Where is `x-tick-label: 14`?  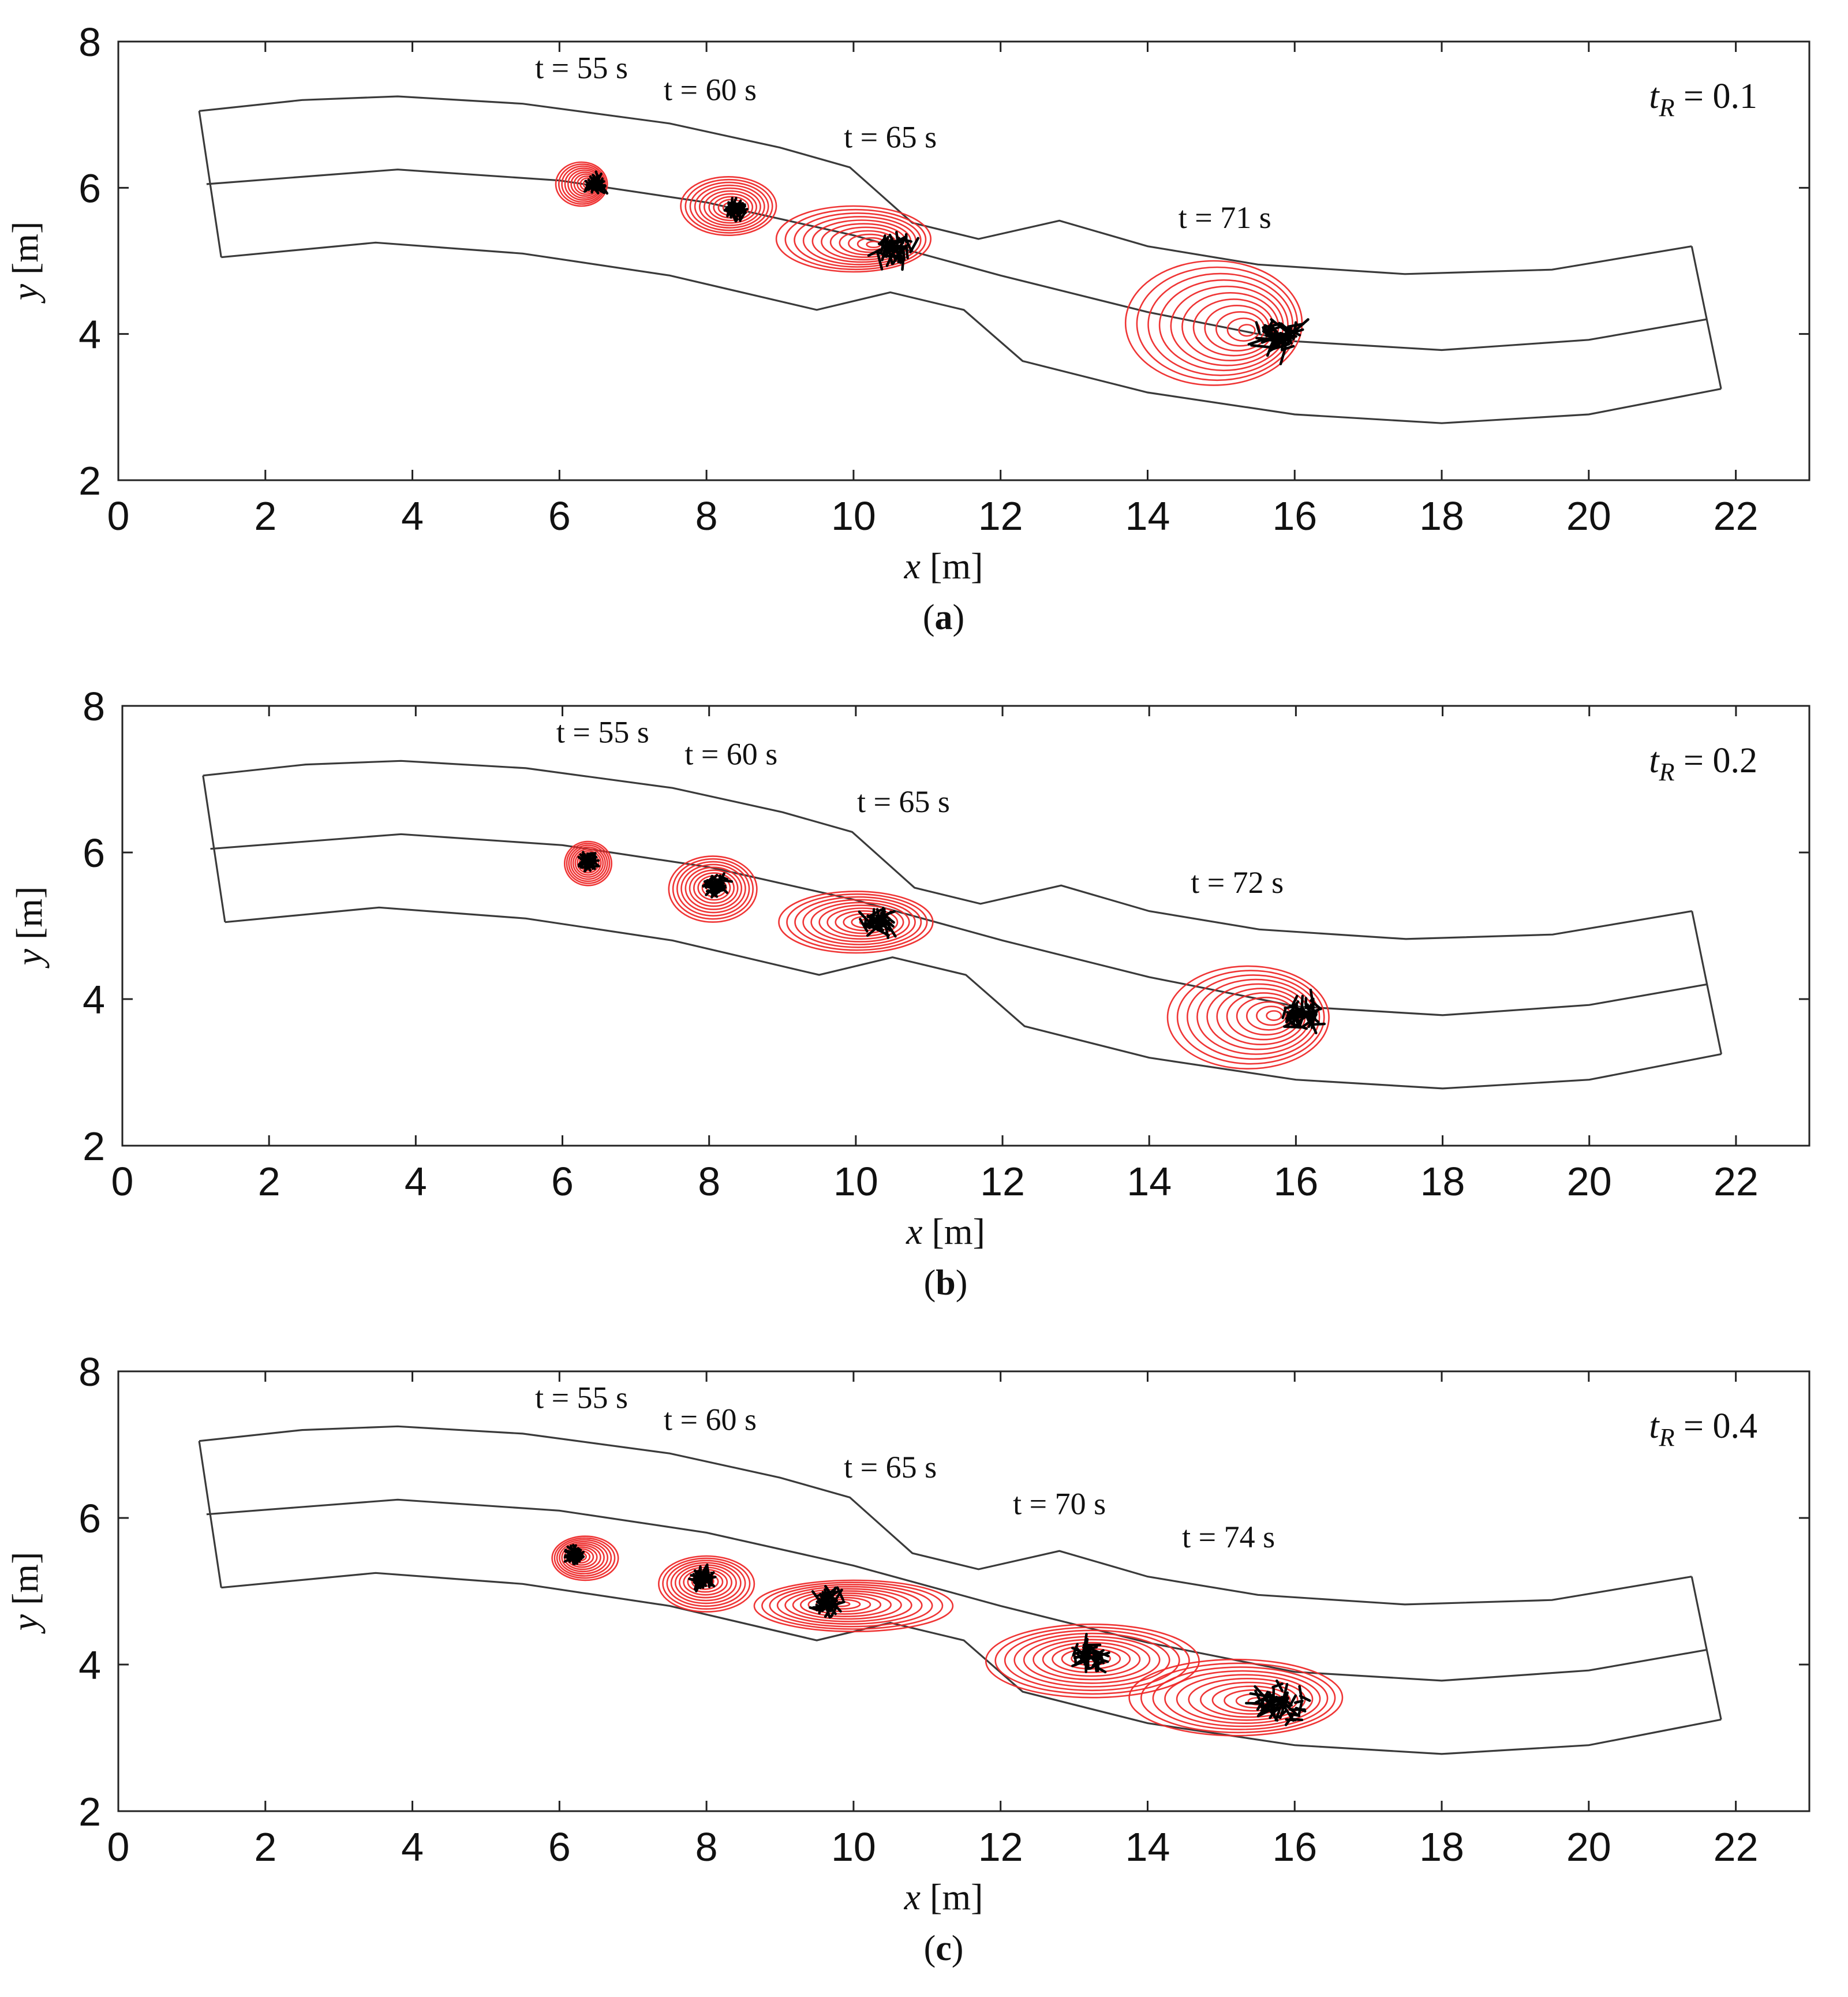 x-tick-label: 14 is located at coordinates (1149, 1181).